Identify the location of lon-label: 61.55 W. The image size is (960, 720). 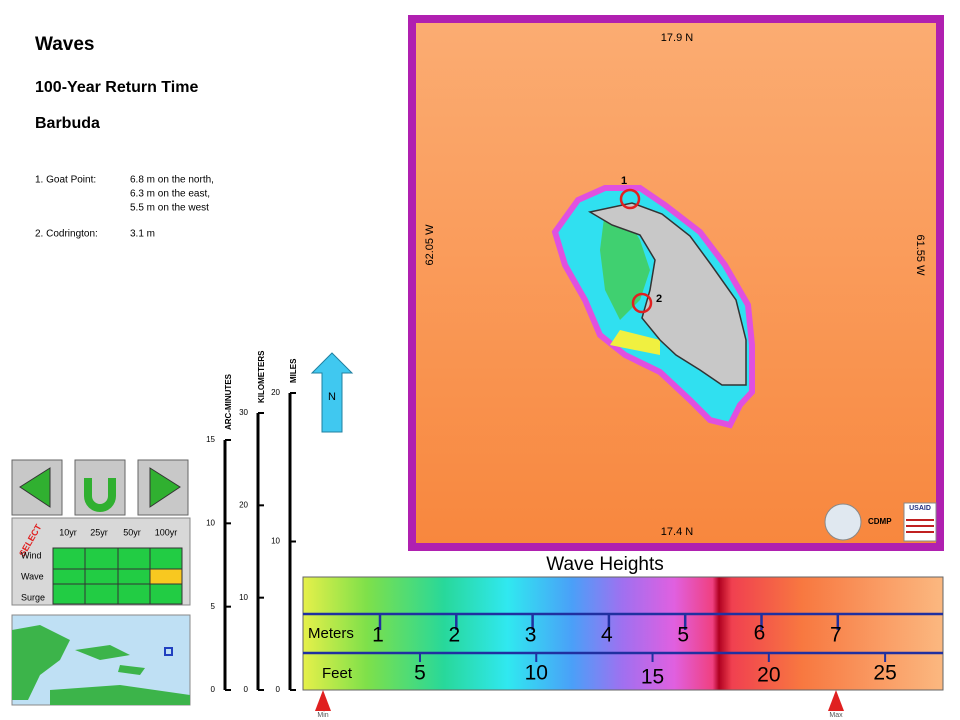
(920, 256).